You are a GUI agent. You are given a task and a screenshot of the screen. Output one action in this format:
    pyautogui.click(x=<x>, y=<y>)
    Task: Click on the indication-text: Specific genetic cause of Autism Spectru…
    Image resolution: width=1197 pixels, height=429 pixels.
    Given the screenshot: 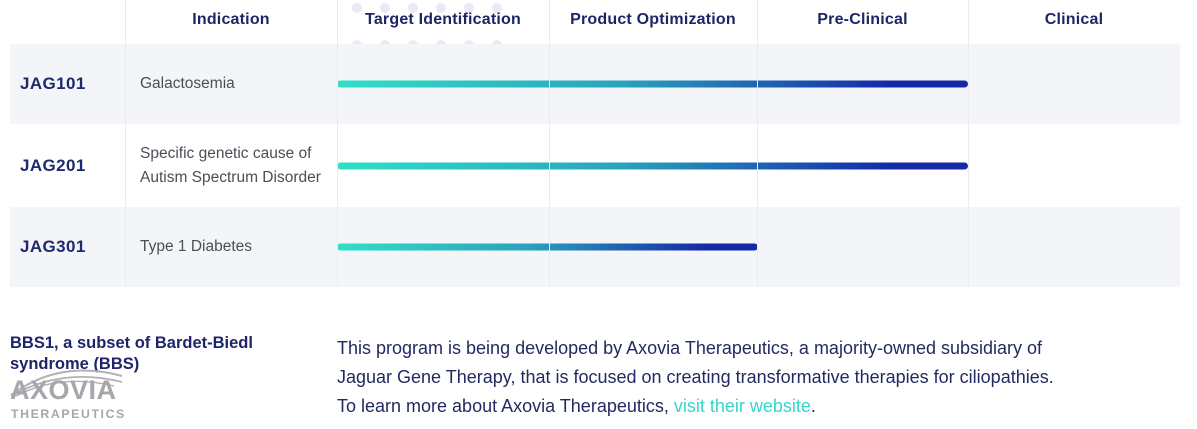 What is the action you would take?
    pyautogui.click(x=230, y=165)
    